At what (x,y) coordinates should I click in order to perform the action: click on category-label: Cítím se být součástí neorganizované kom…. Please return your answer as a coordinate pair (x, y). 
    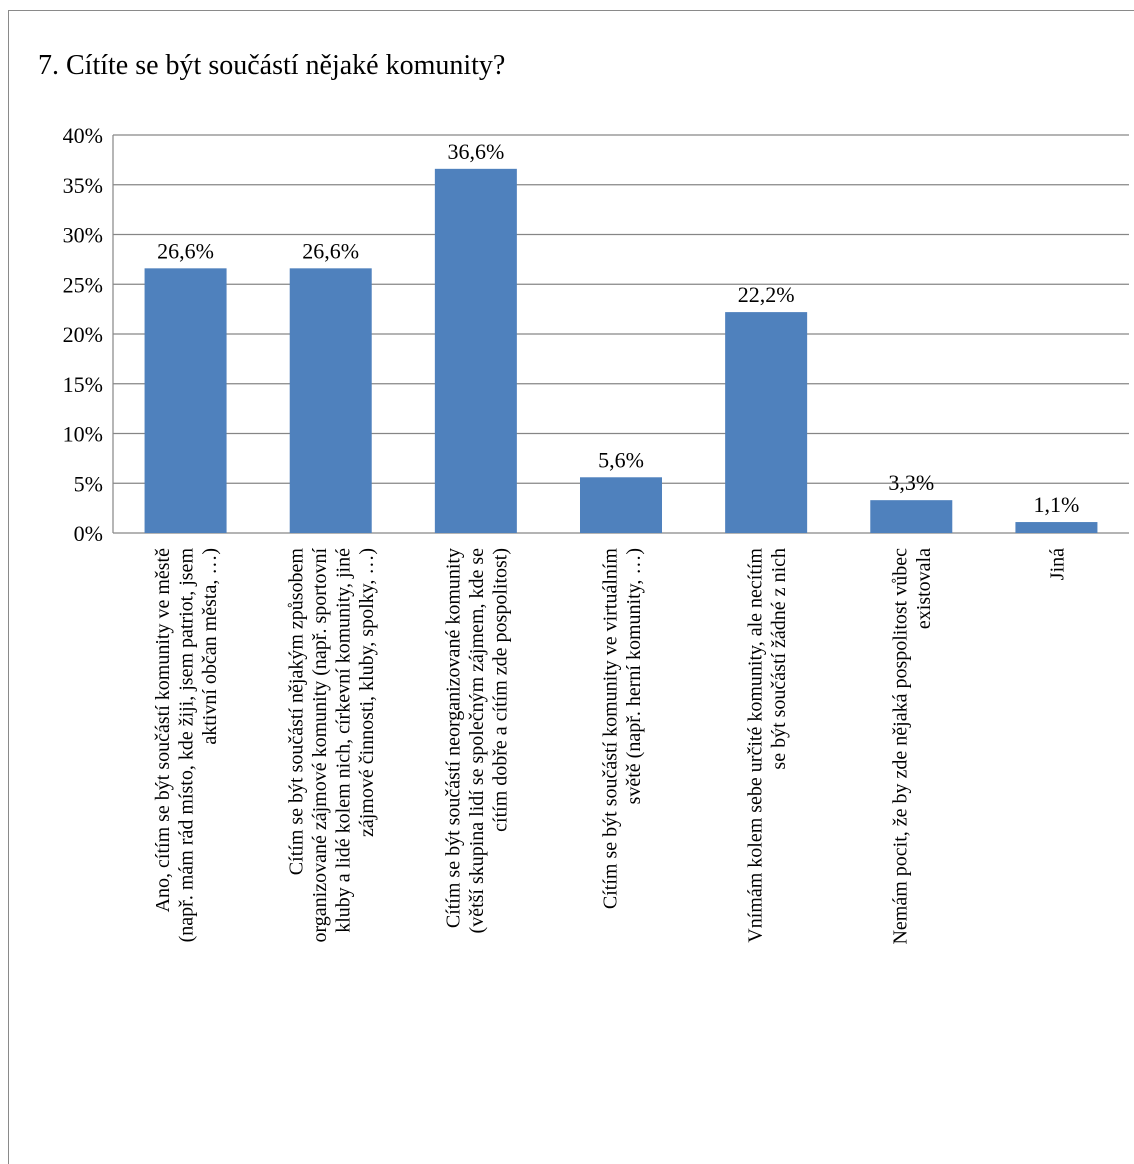
    Looking at the image, I should click on (476, 741).